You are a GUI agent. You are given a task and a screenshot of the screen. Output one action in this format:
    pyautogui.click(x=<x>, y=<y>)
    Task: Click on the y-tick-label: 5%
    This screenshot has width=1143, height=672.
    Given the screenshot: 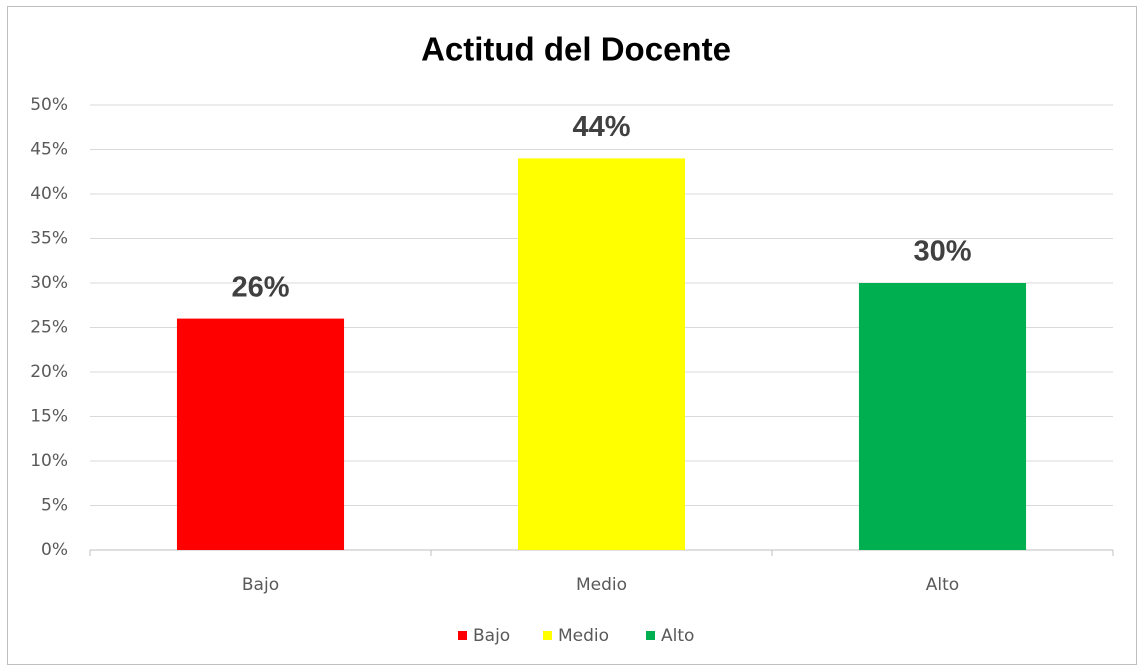 What is the action you would take?
    pyautogui.click(x=54, y=506)
    